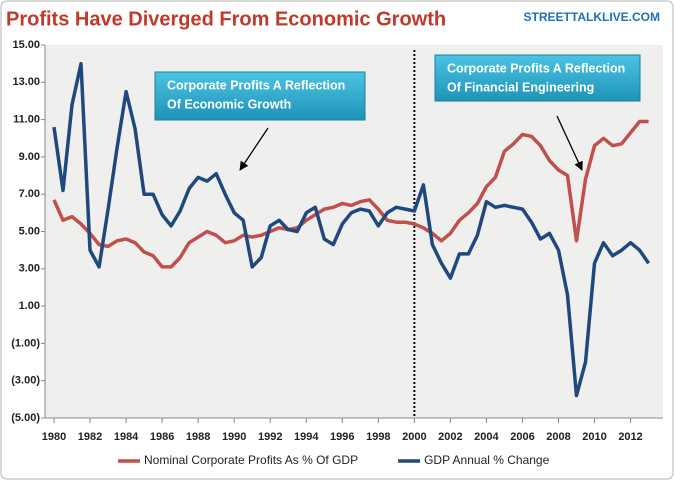 The image size is (674, 480). What do you see at coordinates (251, 460) in the screenshot?
I see `legend-label: Nominal Corporate Profits As % Of GDP` at bounding box center [251, 460].